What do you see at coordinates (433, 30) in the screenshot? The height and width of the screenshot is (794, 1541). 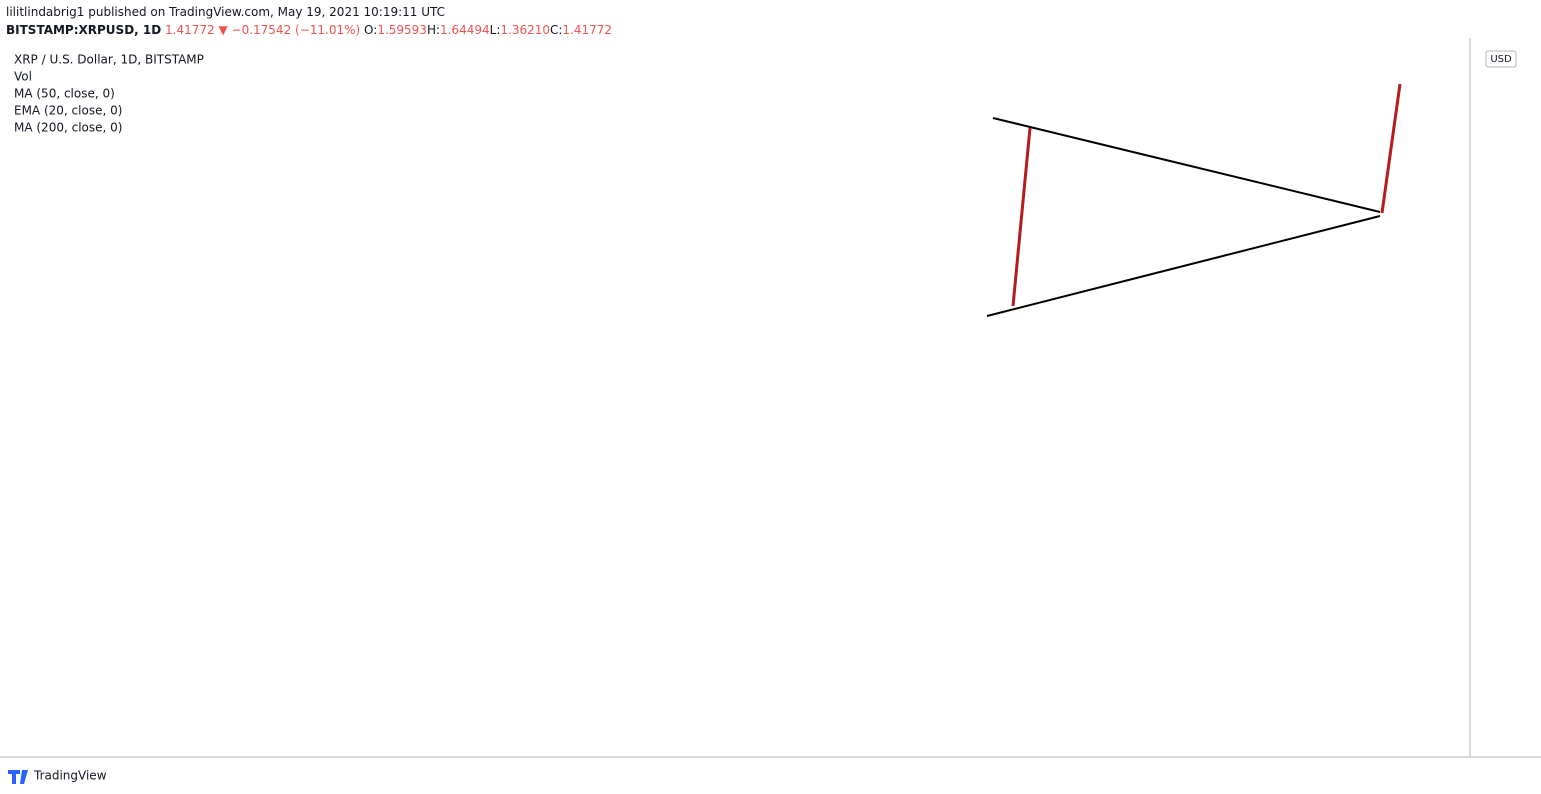 I see `ohlc-key: H:` at bounding box center [433, 30].